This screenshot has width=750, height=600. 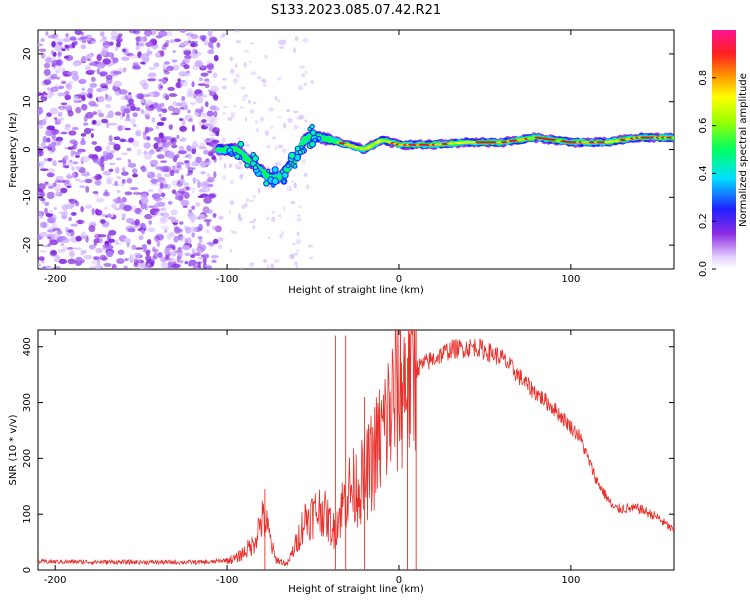 I want to click on colorbar-label: Normalized spectral amplitude, so click(x=743, y=150).